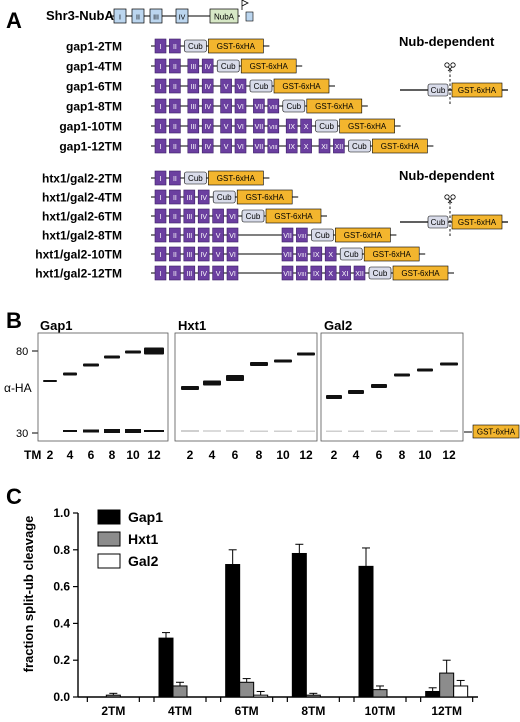  I want to click on nuba-label: NubA, so click(224, 17).